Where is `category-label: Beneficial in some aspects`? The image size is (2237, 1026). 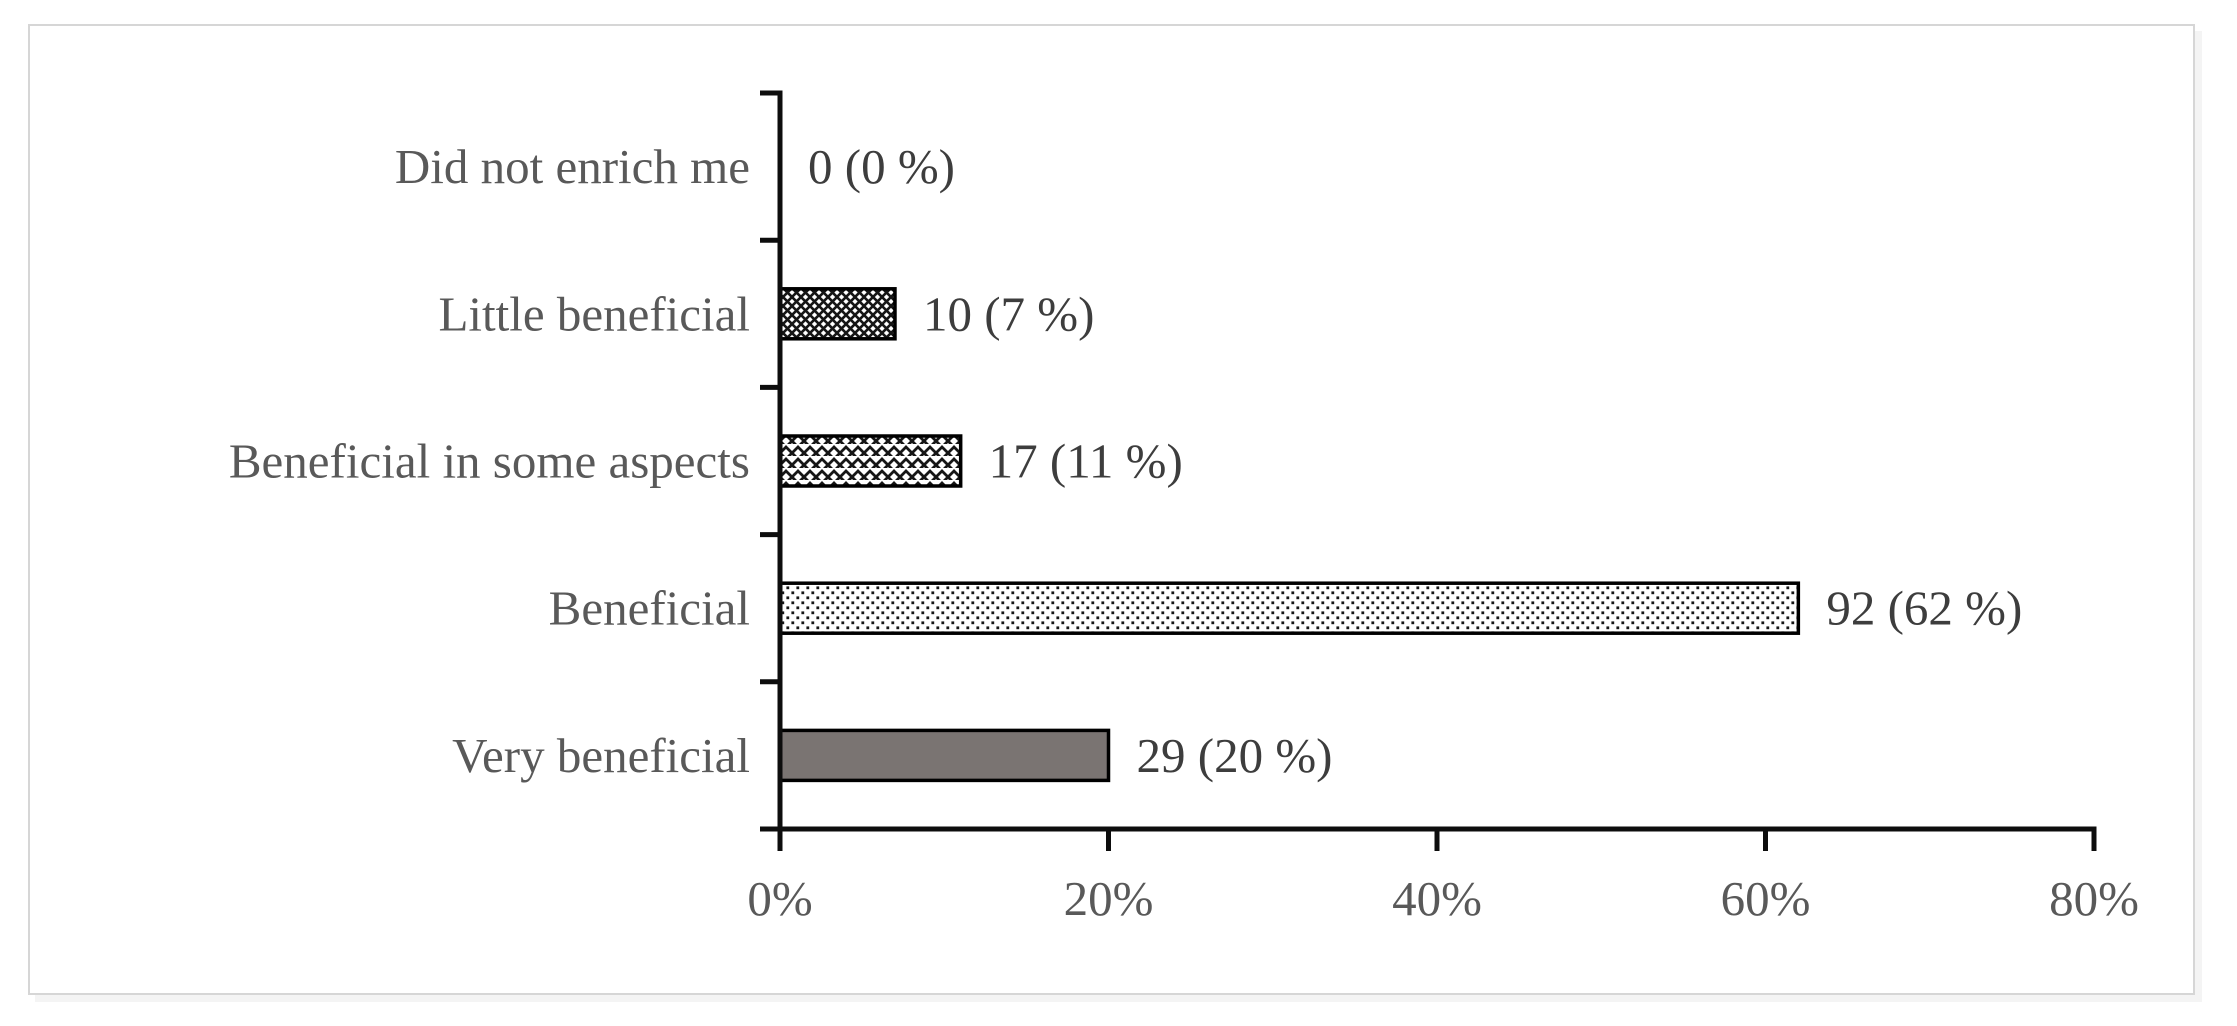
category-label: Beneficial in some aspects is located at coordinates (489, 461).